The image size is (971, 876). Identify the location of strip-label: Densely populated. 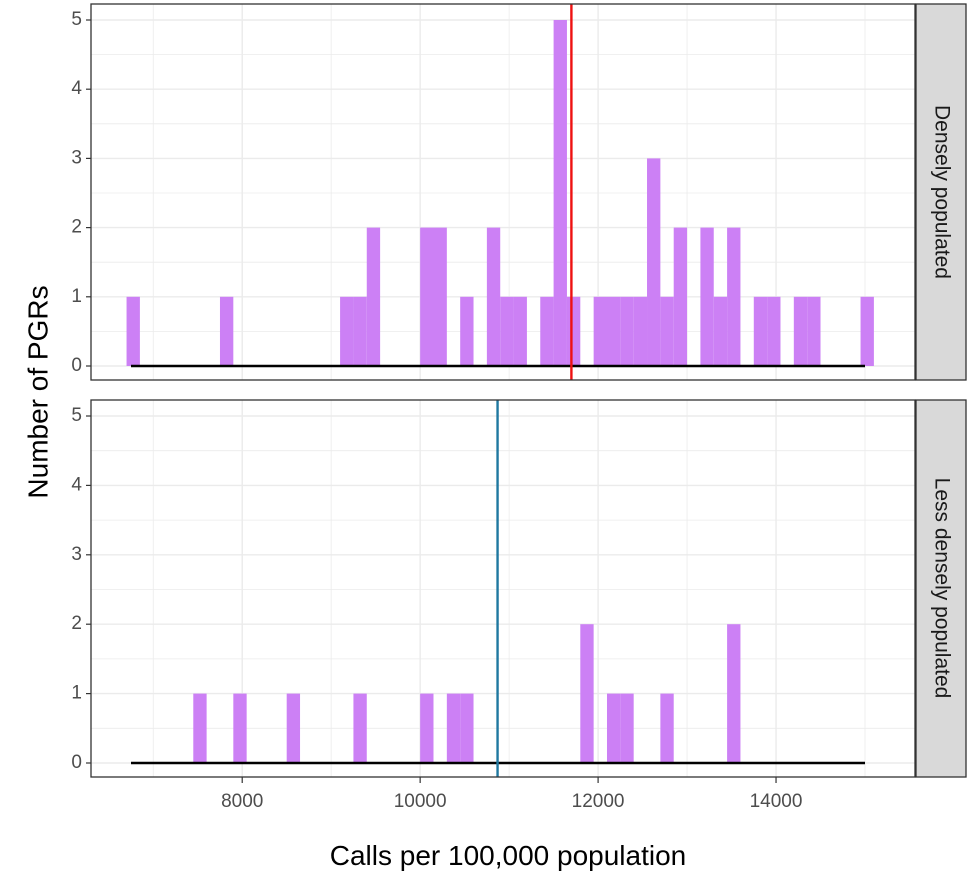
(941, 192).